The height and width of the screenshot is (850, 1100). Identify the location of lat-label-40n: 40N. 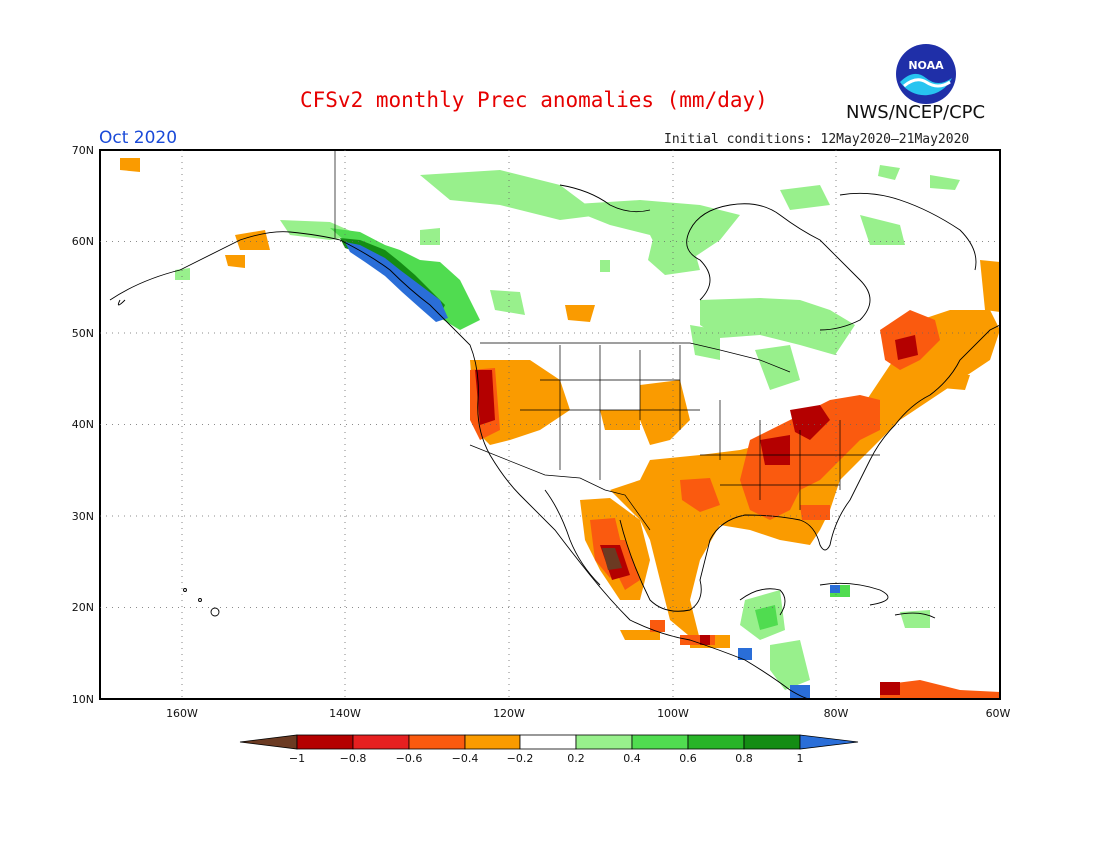
(83, 424).